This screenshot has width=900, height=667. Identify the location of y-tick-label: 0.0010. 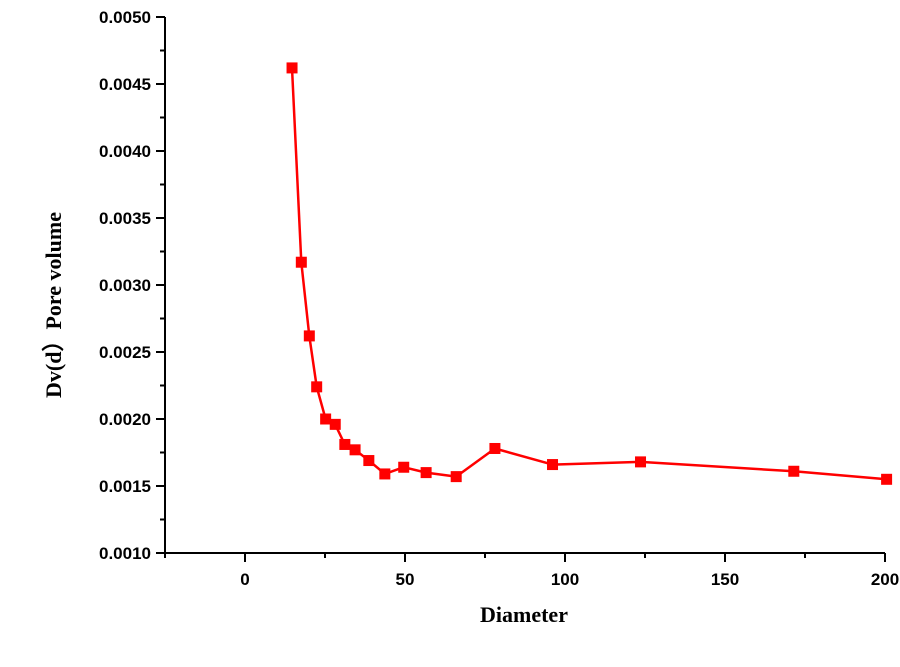
(125, 553).